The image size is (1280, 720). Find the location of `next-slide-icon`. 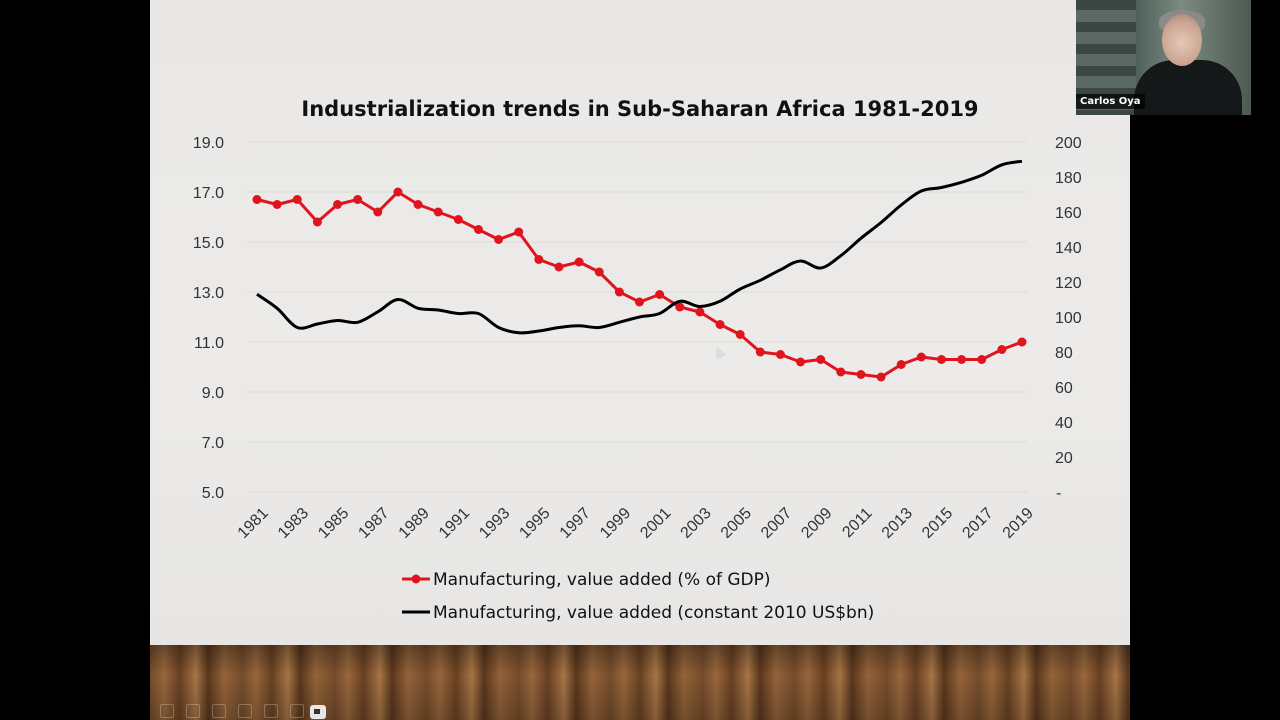

next-slide-icon is located at coordinates (193, 711).